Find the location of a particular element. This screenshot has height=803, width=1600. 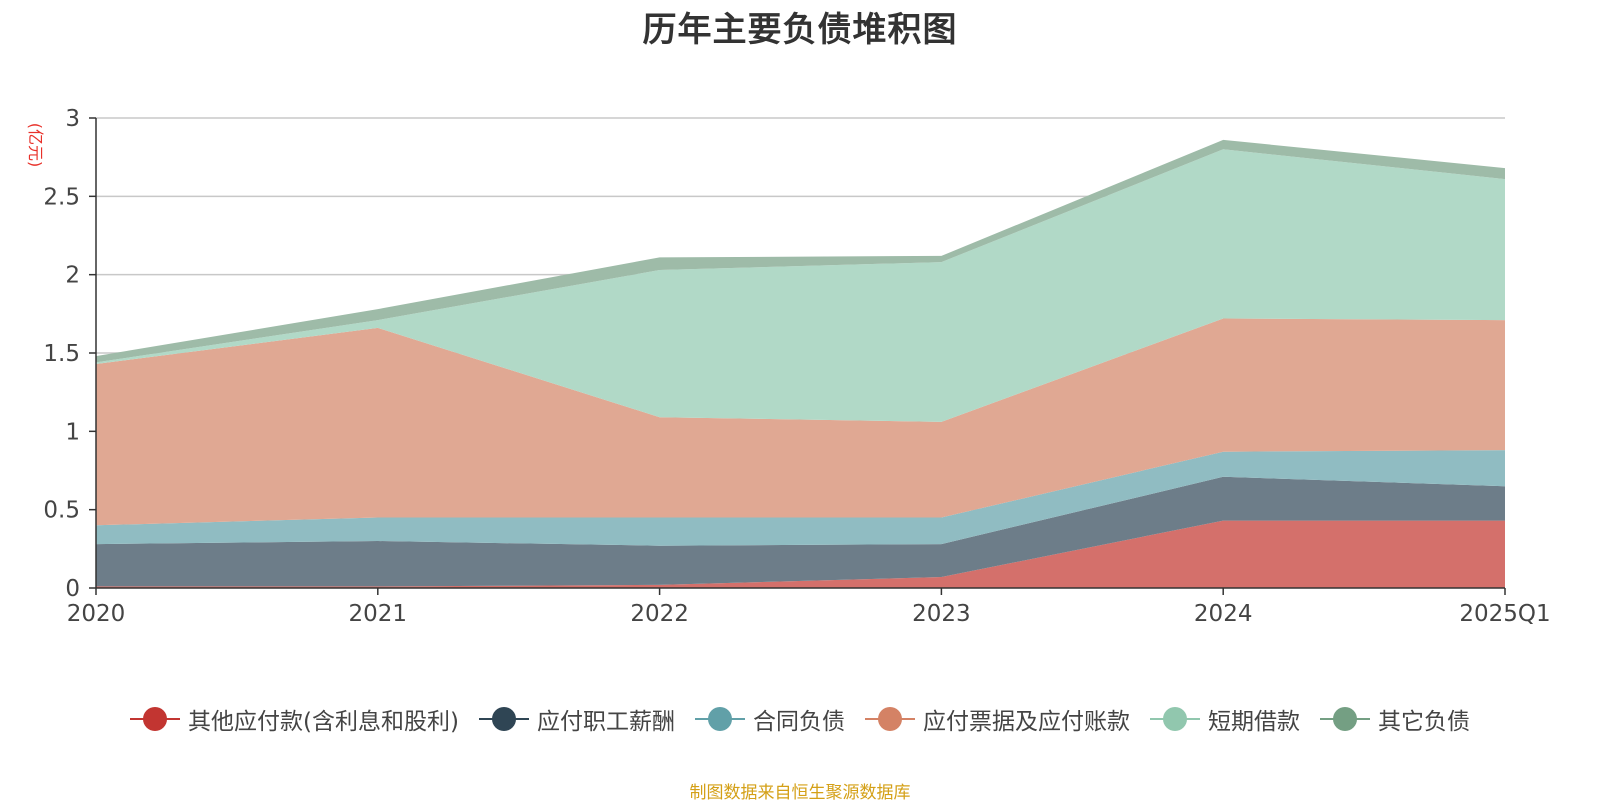

legend-item: 应付票据及应付账款 is located at coordinates (997, 719).